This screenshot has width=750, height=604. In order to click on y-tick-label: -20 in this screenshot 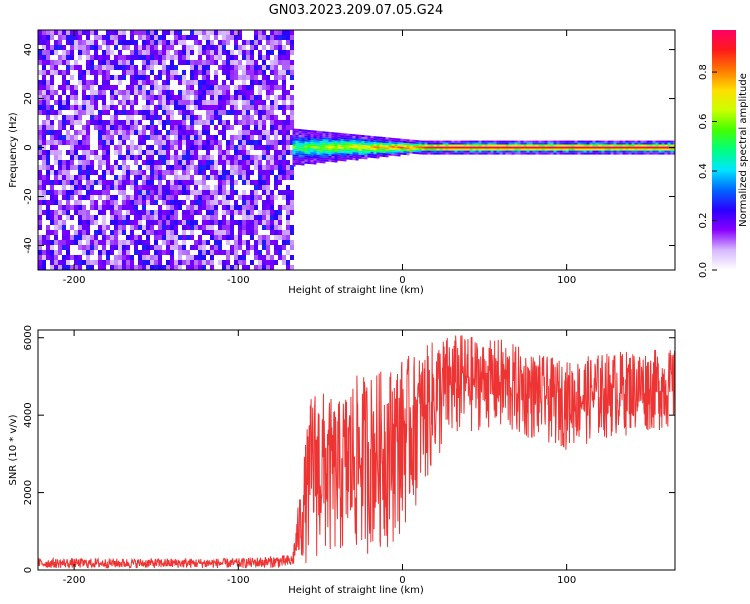, I will do `click(28, 196)`.